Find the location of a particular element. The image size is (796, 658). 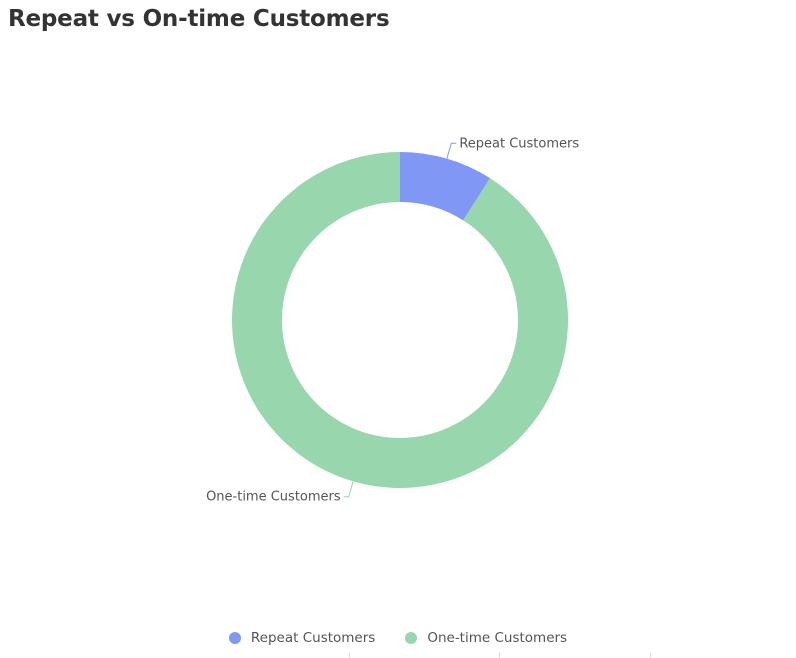

legend-marker-repeat-customers is located at coordinates (234, 638).